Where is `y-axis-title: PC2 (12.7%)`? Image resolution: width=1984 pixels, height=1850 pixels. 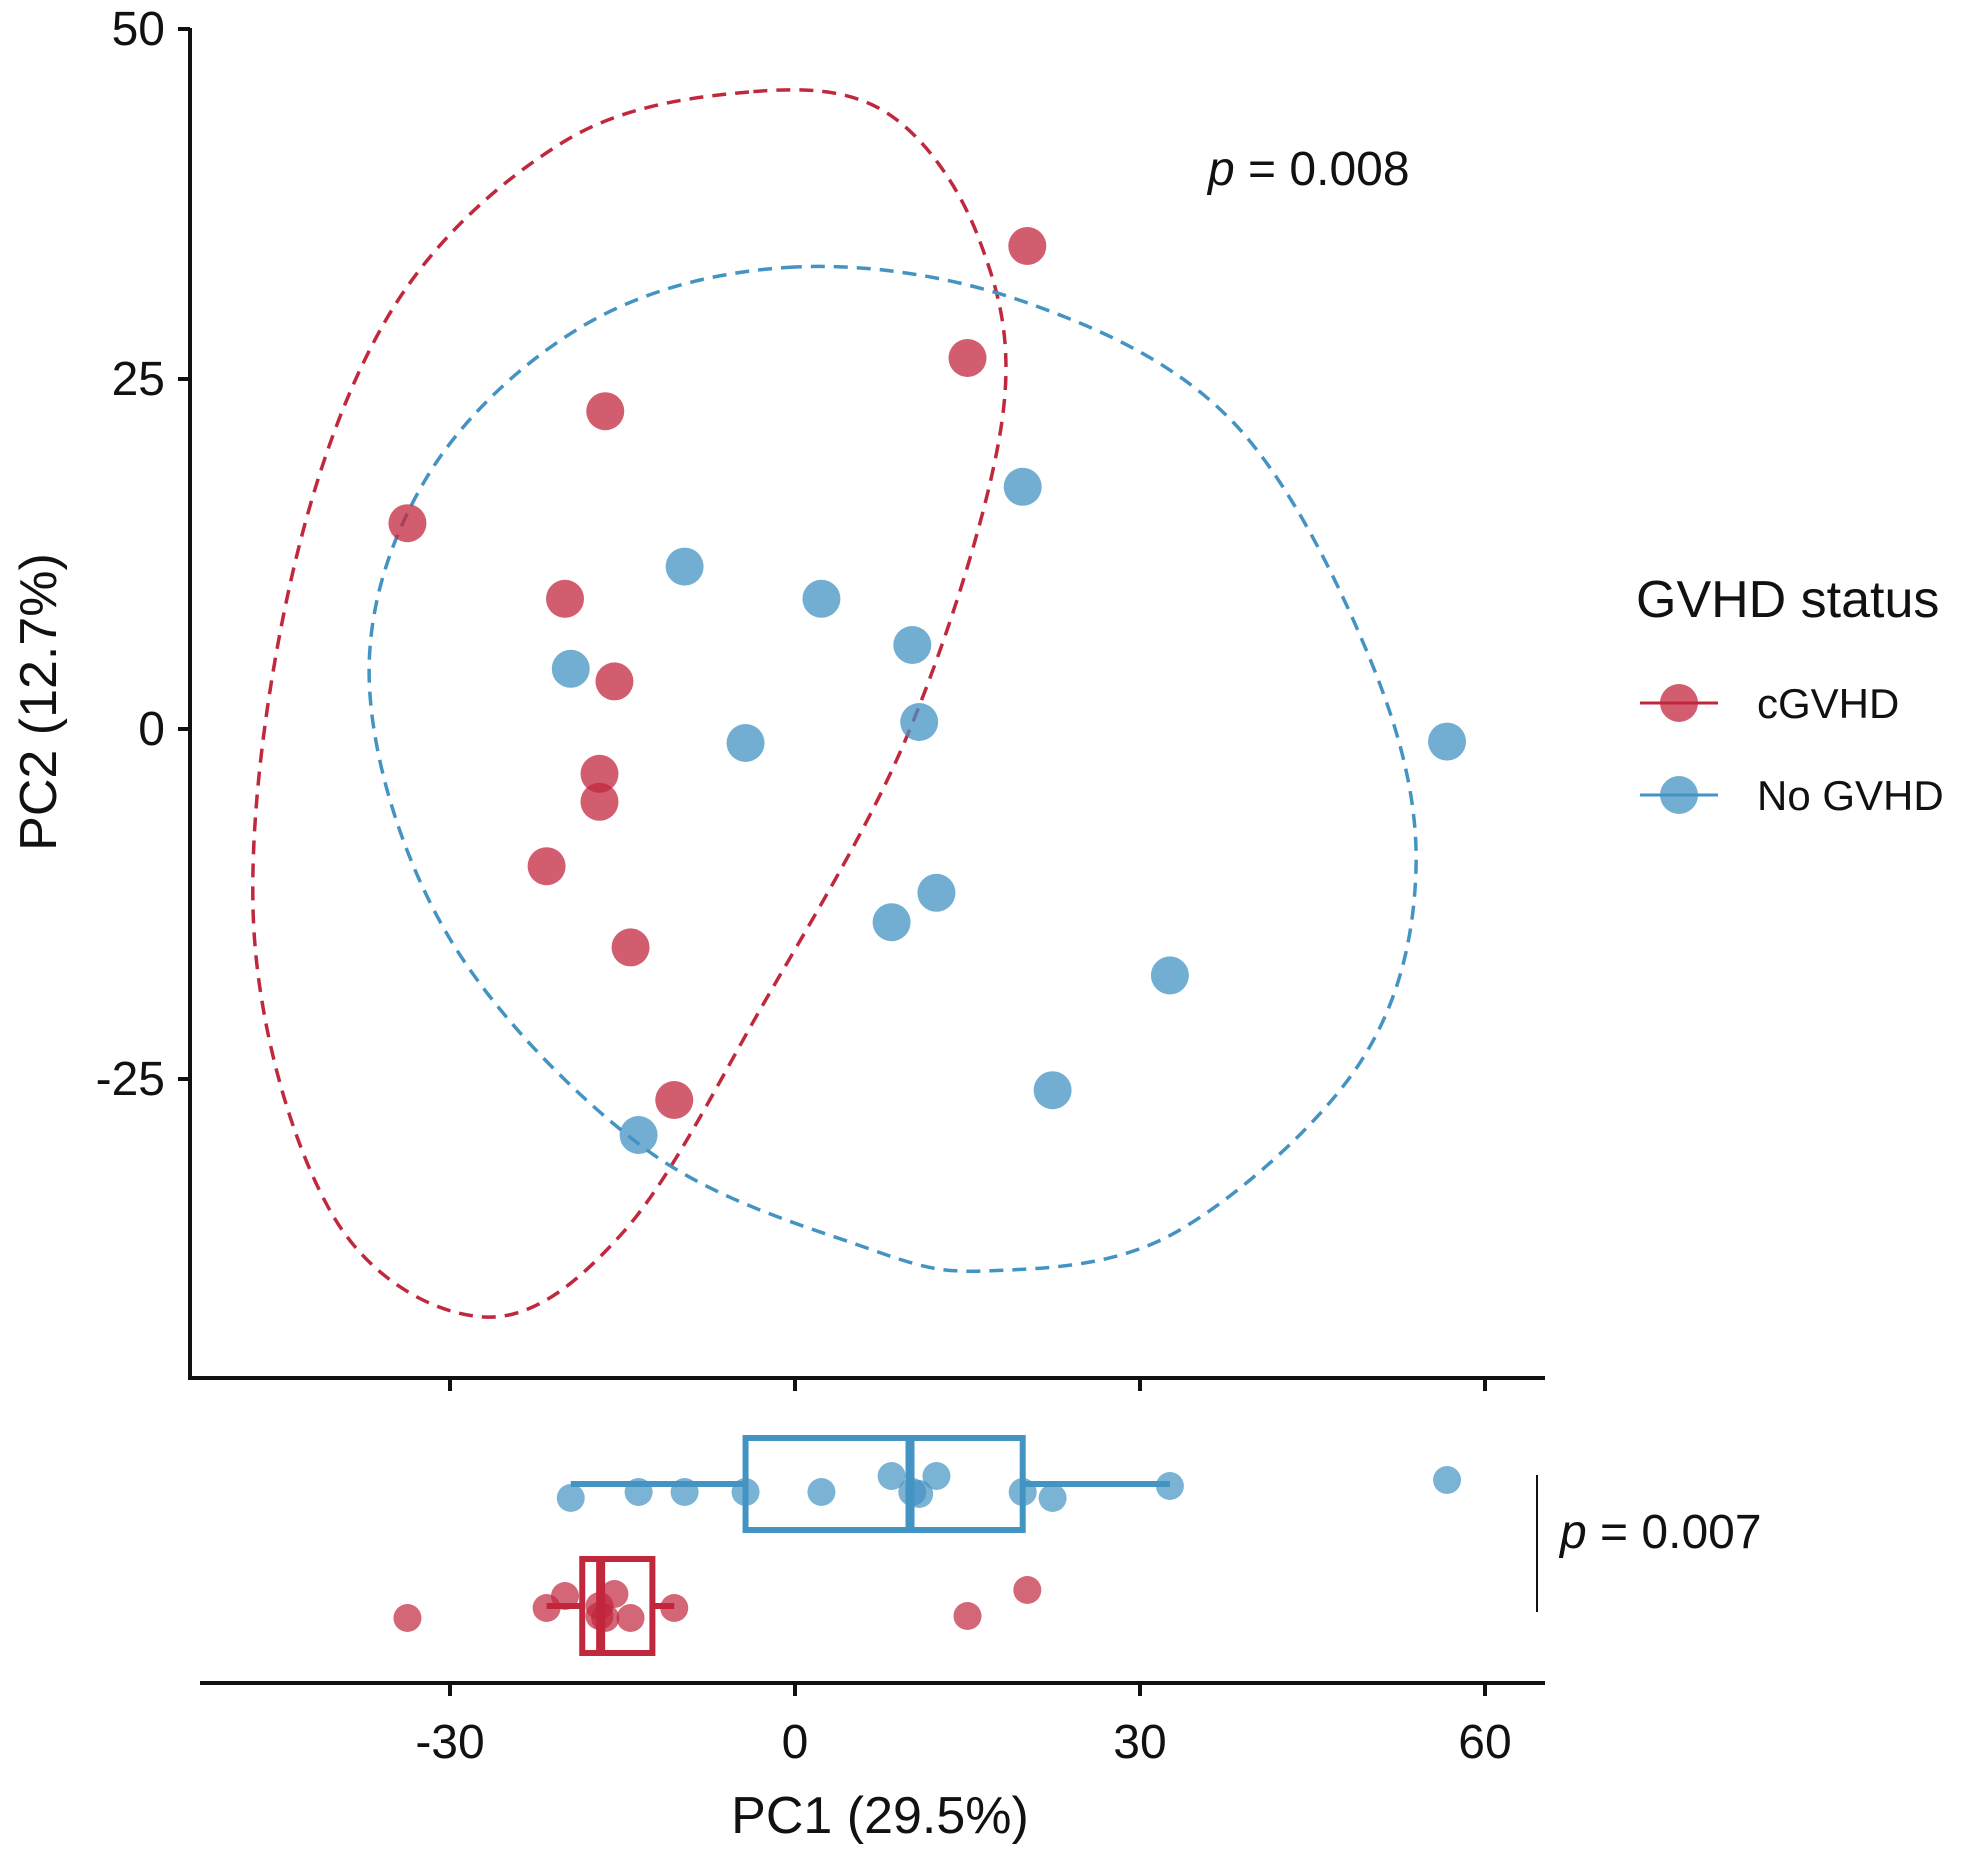
y-axis-title: PC2 (12.7%) is located at coordinates (39, 702).